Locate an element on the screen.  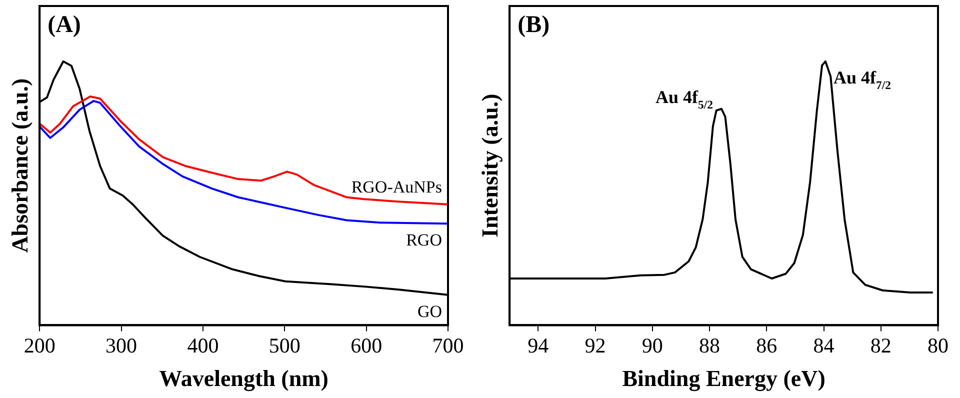
x-tick-label: 84 is located at coordinates (824, 345).